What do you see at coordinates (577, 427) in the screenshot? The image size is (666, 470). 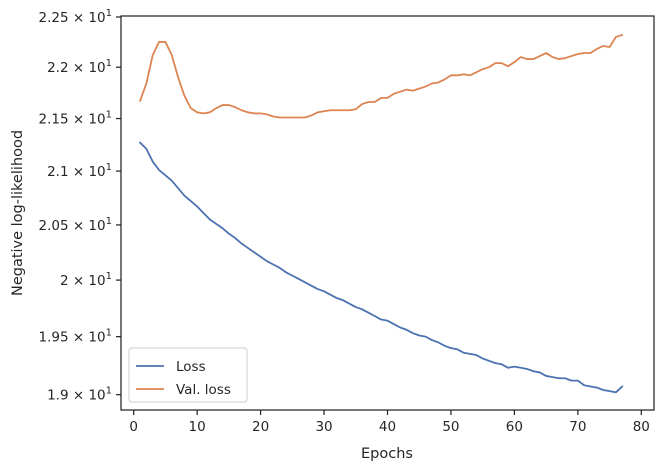 I see `x-tick-label: 70` at bounding box center [577, 427].